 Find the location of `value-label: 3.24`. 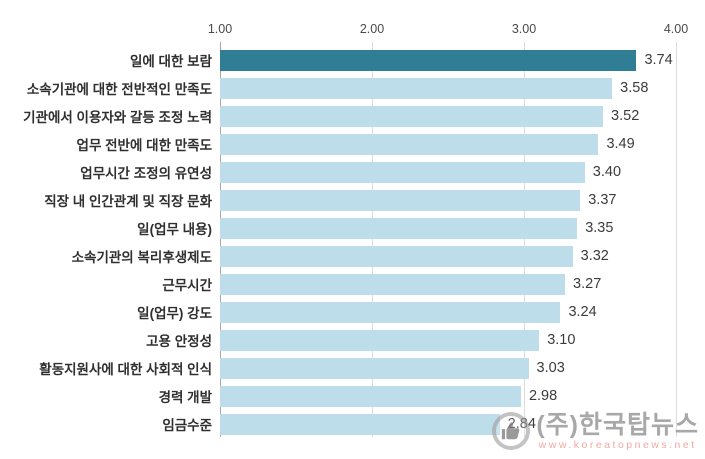

value-label: 3.24 is located at coordinates (582, 312).